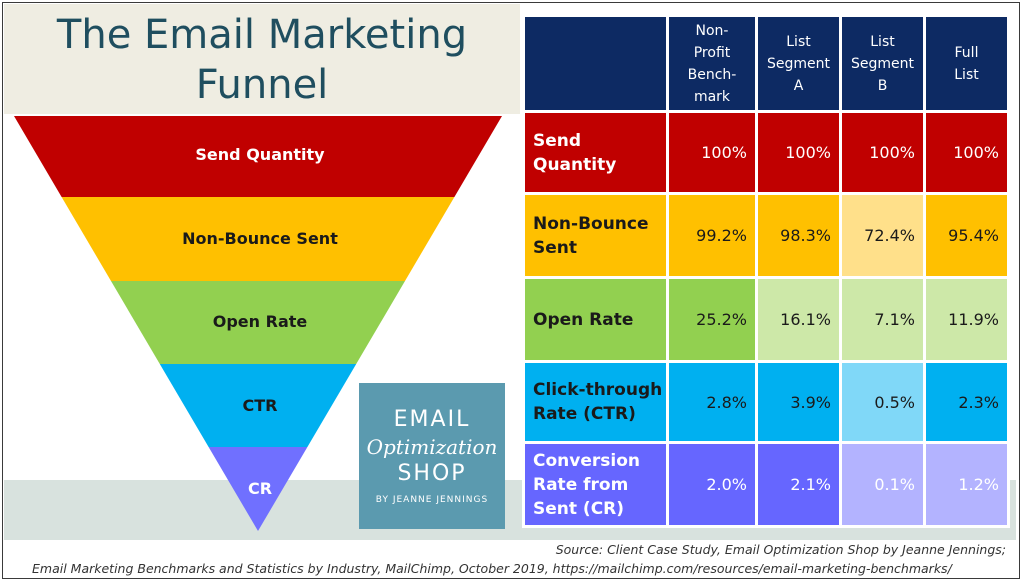 Image resolution: width=1024 pixels, height=583 pixels. I want to click on header-nonprofit-benchmark: Non- Profit Bench-mark, so click(712, 63).